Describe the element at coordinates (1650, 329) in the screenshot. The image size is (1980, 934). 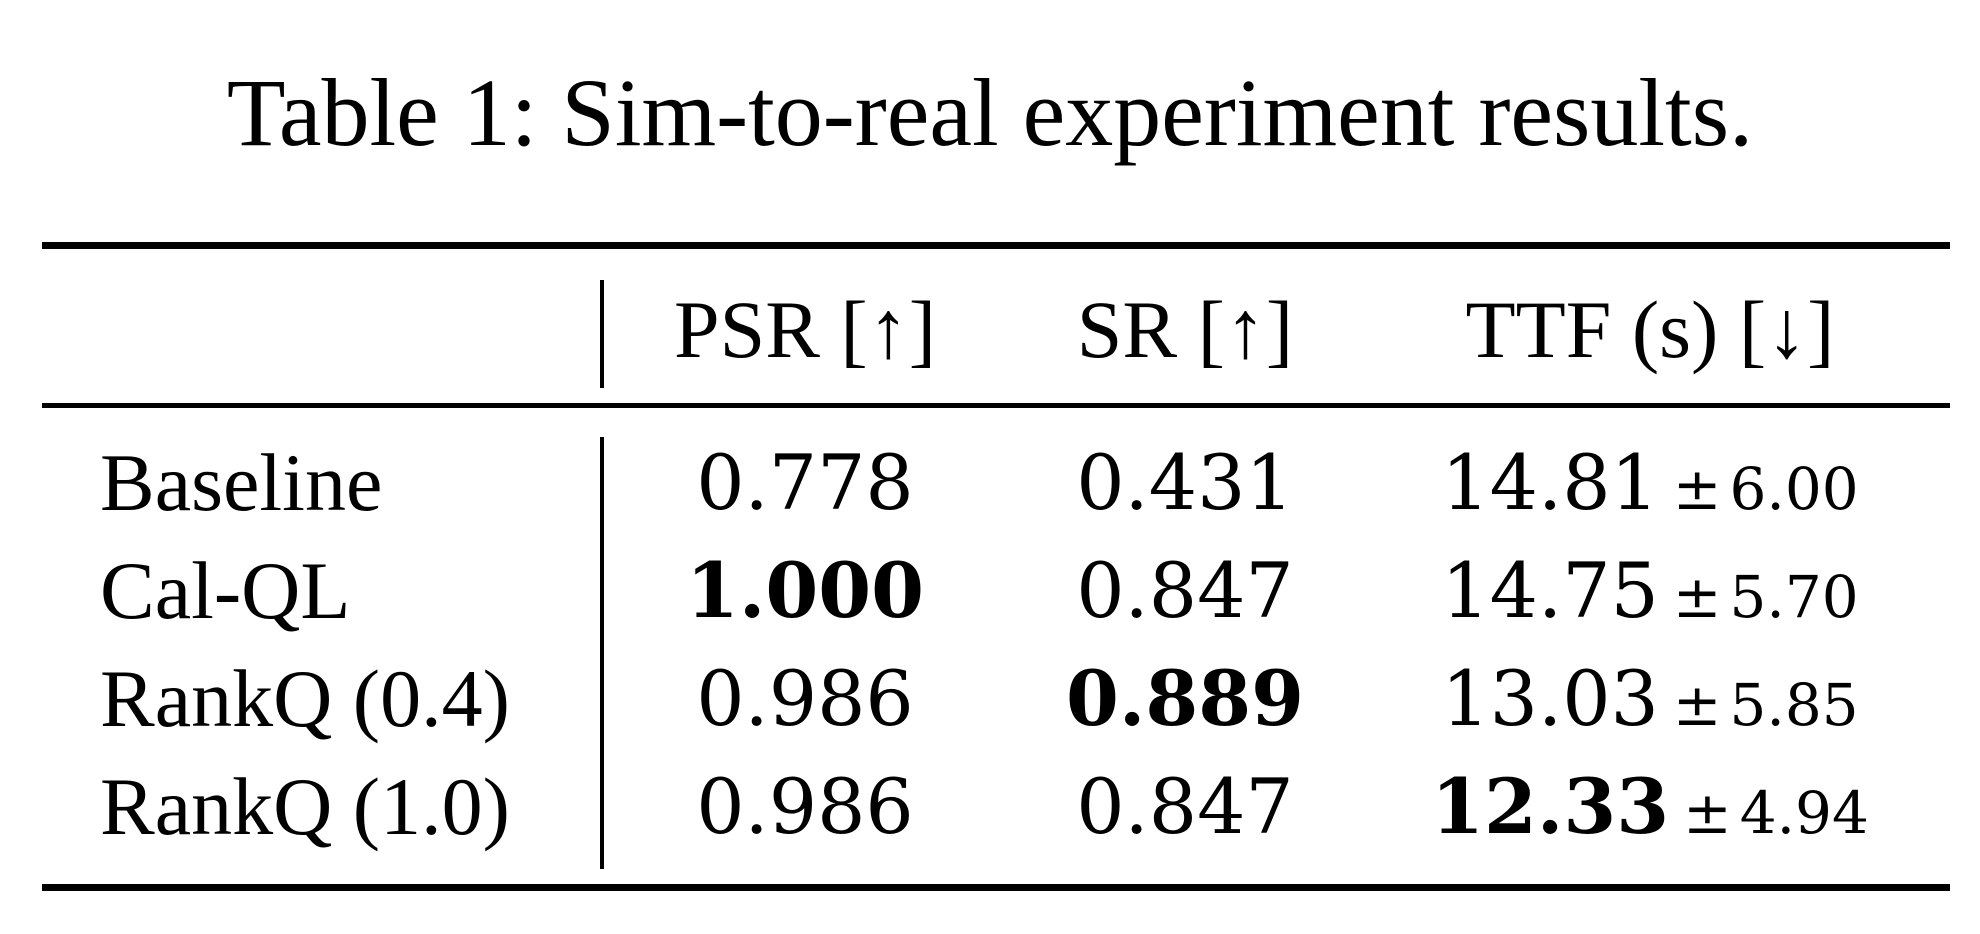
I see `header-ttf: TTF (s) [↓]` at that location.